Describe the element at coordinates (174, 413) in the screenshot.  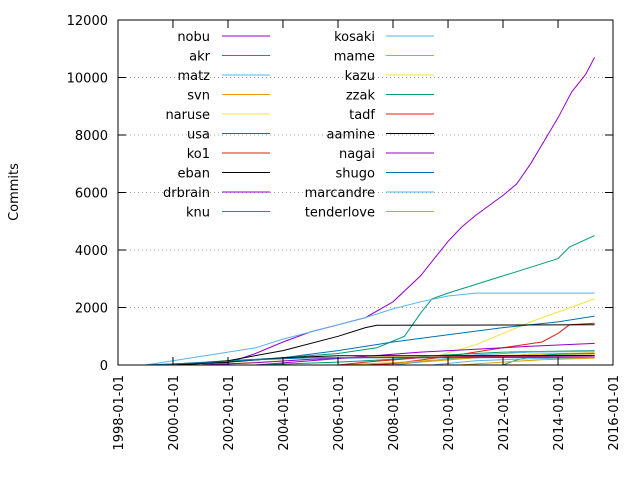
I see `x-tick-label: 2000-01-01` at that location.